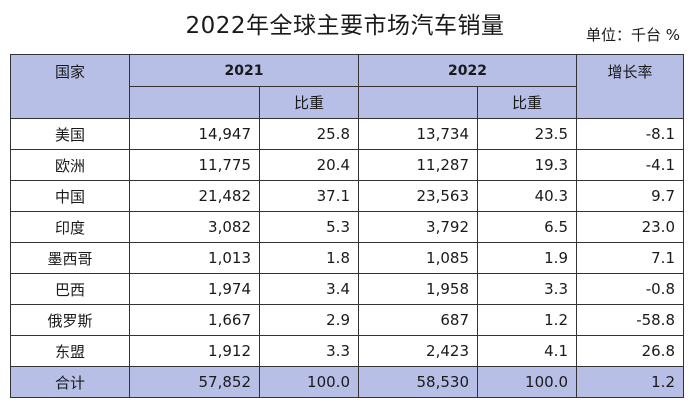  Describe the element at coordinates (527, 196) in the screenshot. I see `share-2022-cell: 40.3` at that location.